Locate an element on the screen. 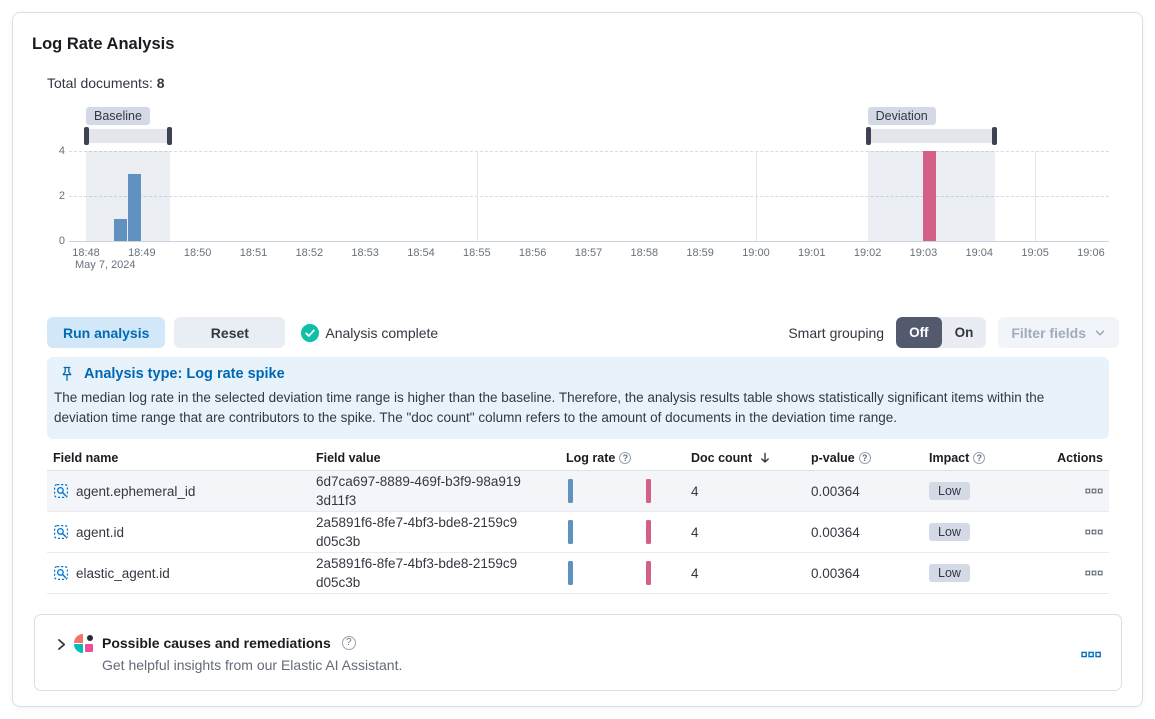 This screenshot has height=719, width=1155. col-header-actions-label: Actions is located at coordinates (1080, 457).